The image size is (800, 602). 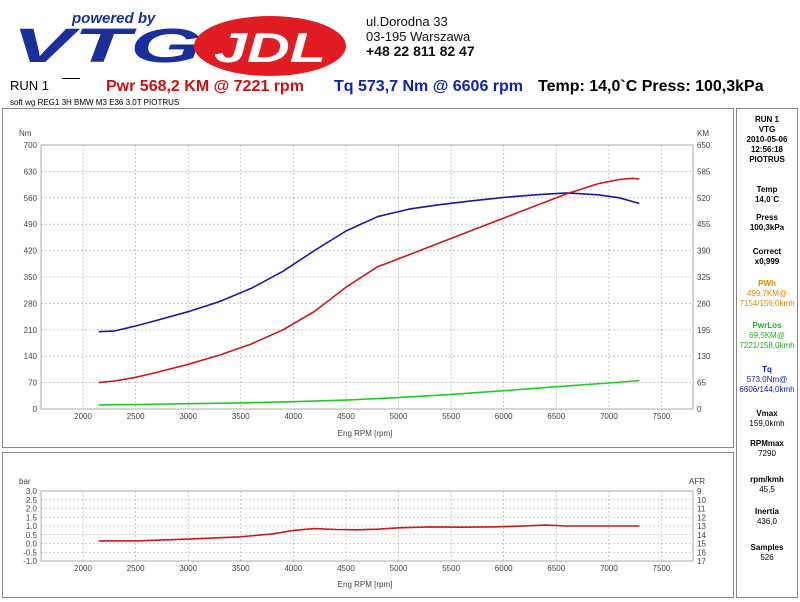 I want to click on sidebar-block: RUN 1 VTG 2010-05-06 12:56:18 PIOTRUS, so click(x=767, y=140).